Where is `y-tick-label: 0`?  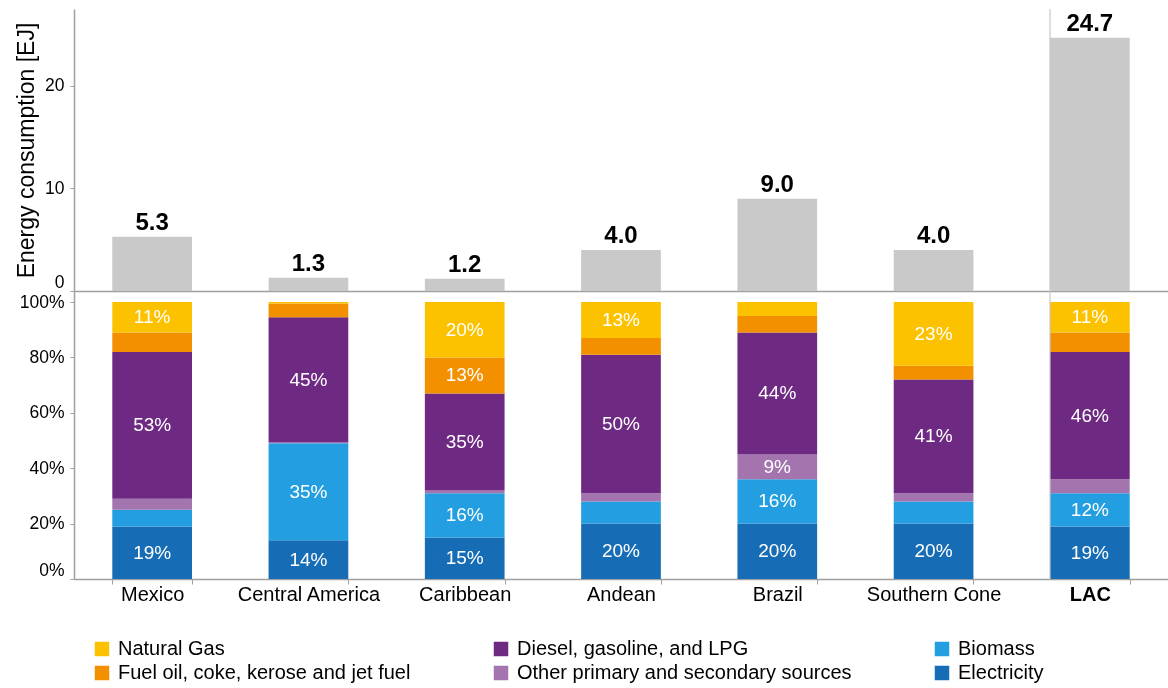 y-tick-label: 0 is located at coordinates (59, 281).